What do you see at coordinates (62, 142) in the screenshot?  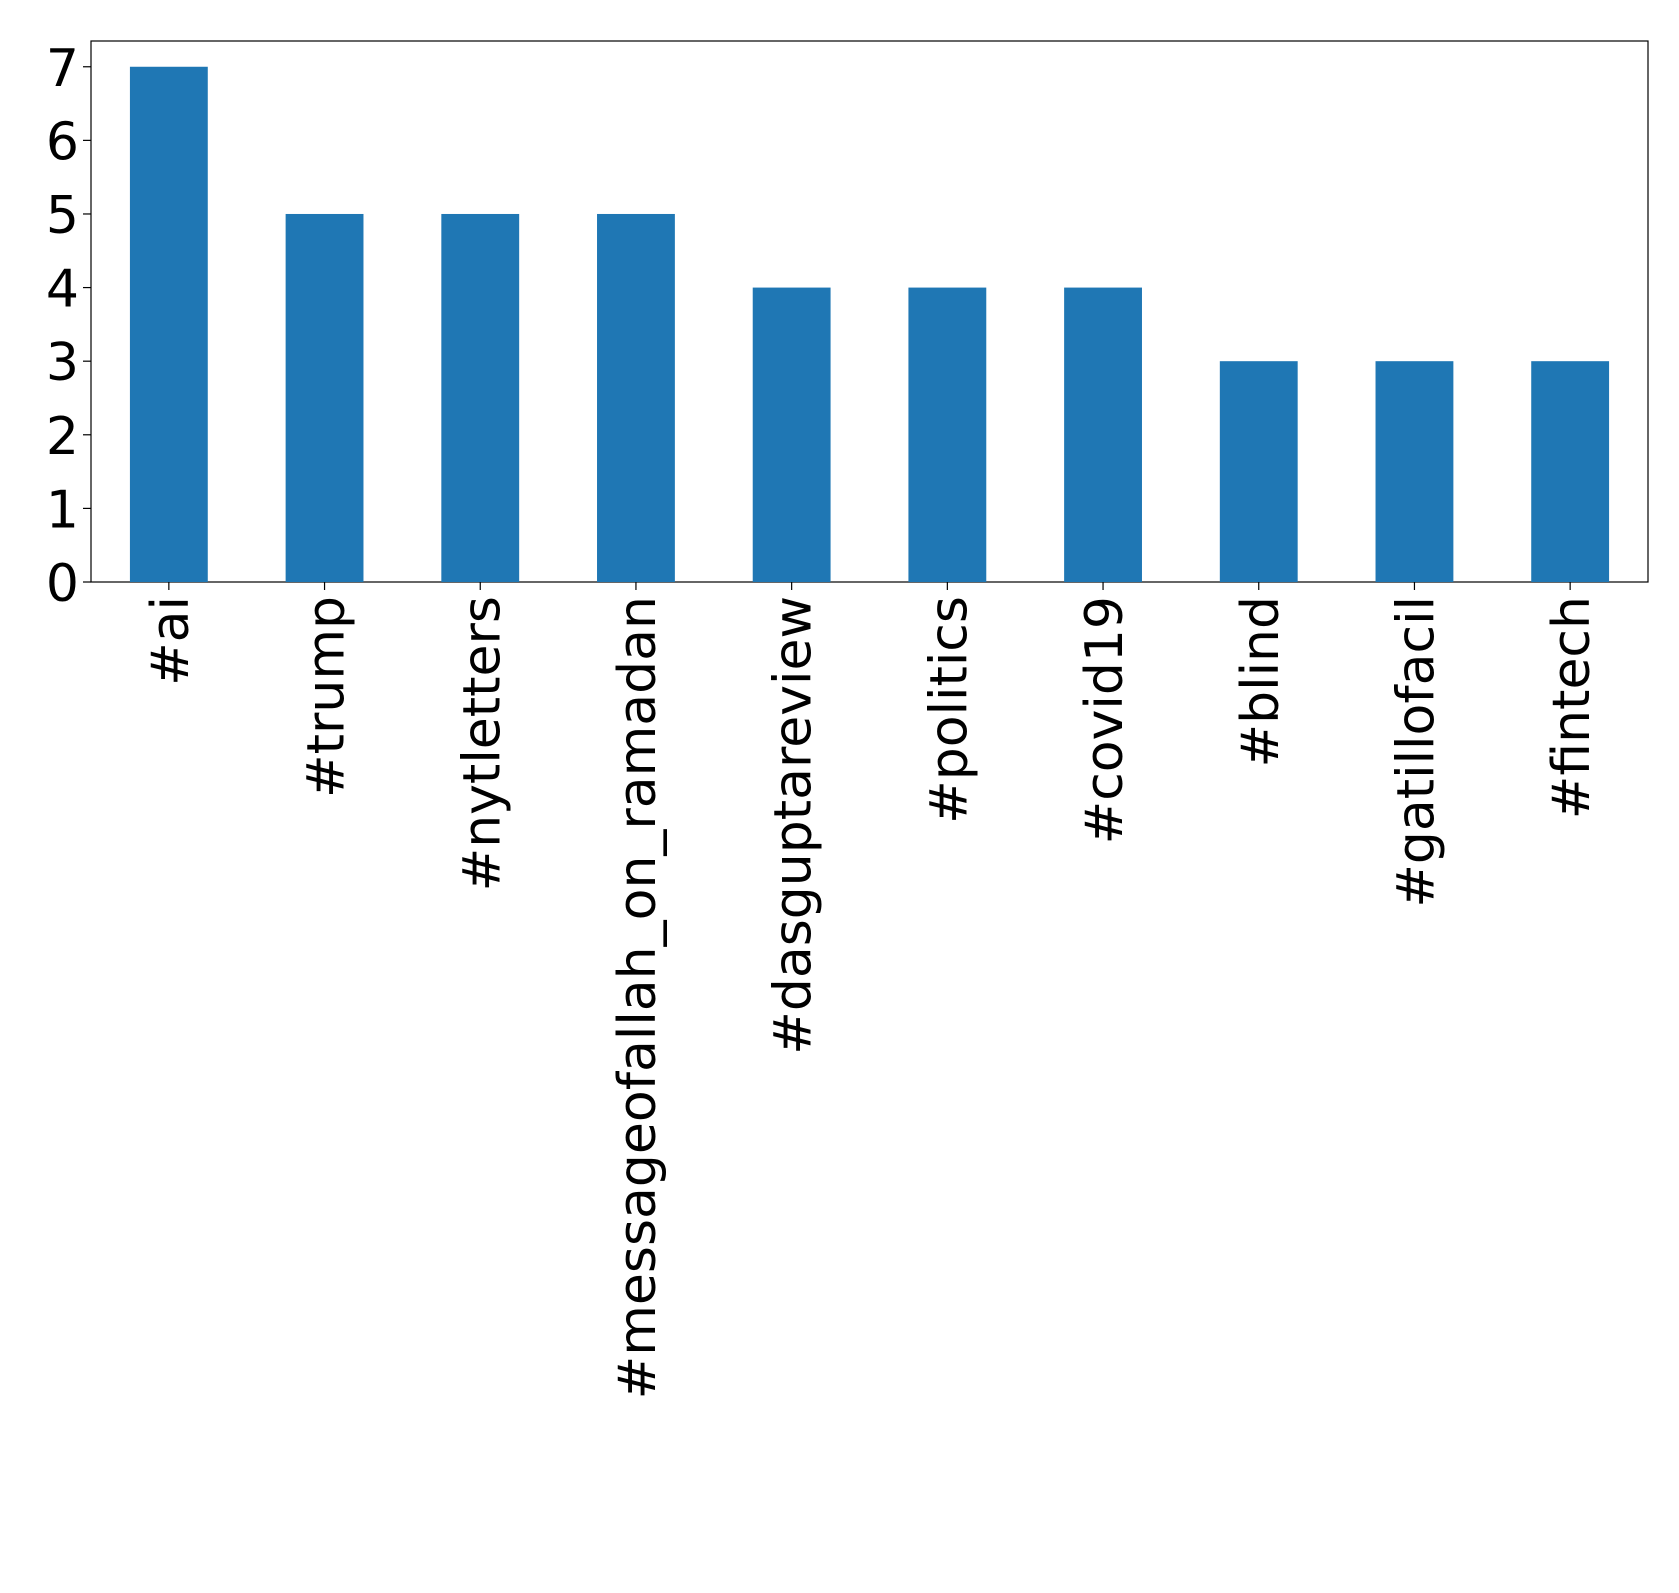 I see `y-tick-label: 6` at bounding box center [62, 142].